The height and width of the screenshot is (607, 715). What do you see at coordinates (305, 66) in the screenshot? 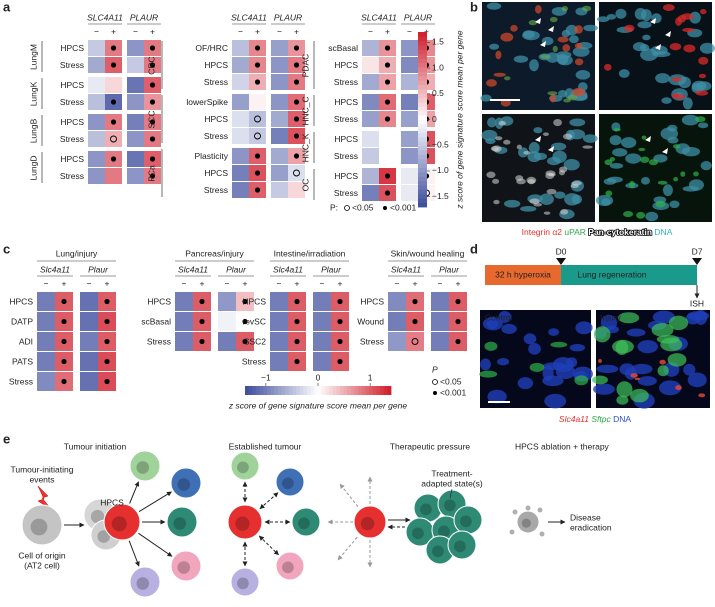
I see `group-label: PDAC` at bounding box center [305, 66].